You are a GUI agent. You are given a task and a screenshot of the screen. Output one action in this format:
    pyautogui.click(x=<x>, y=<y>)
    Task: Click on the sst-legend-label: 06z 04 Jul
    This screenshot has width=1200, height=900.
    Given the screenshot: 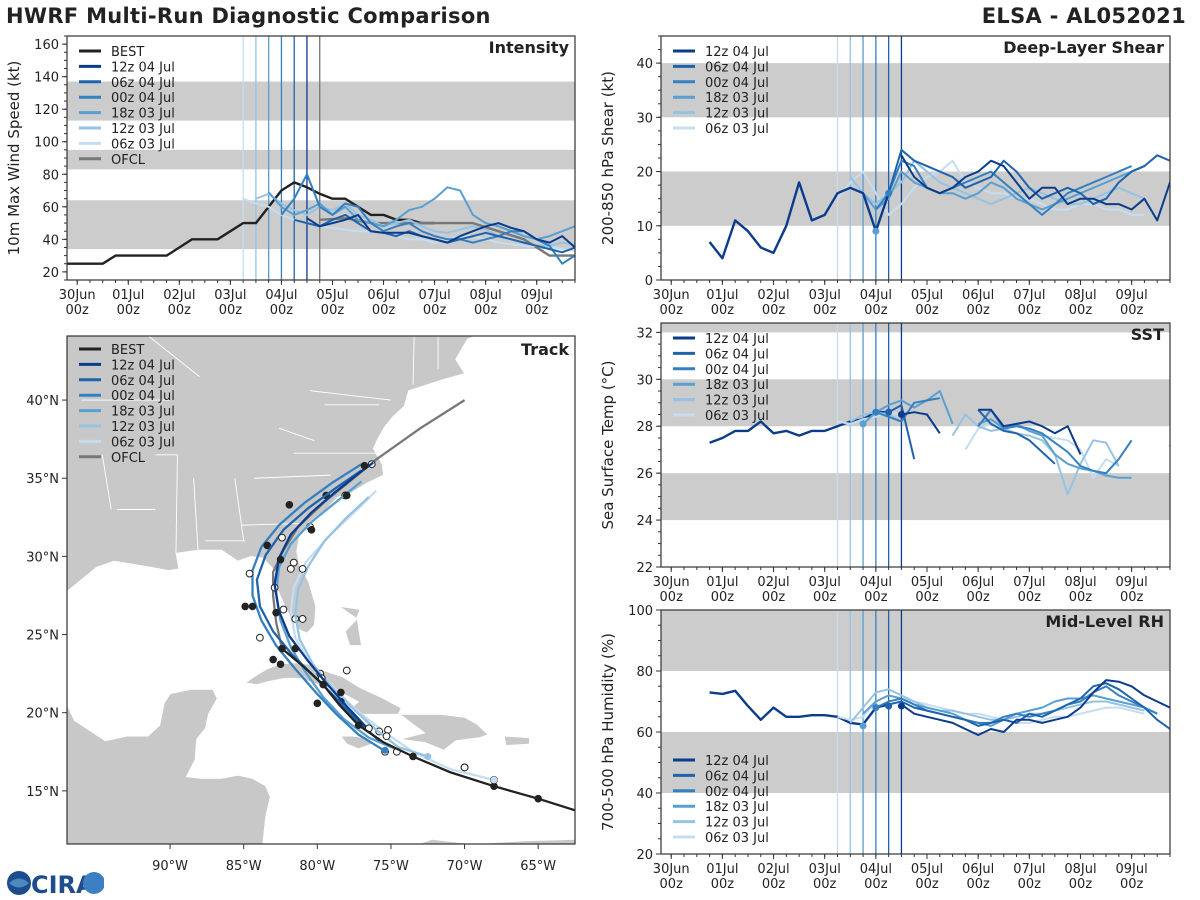 What is the action you would take?
    pyautogui.click(x=737, y=354)
    